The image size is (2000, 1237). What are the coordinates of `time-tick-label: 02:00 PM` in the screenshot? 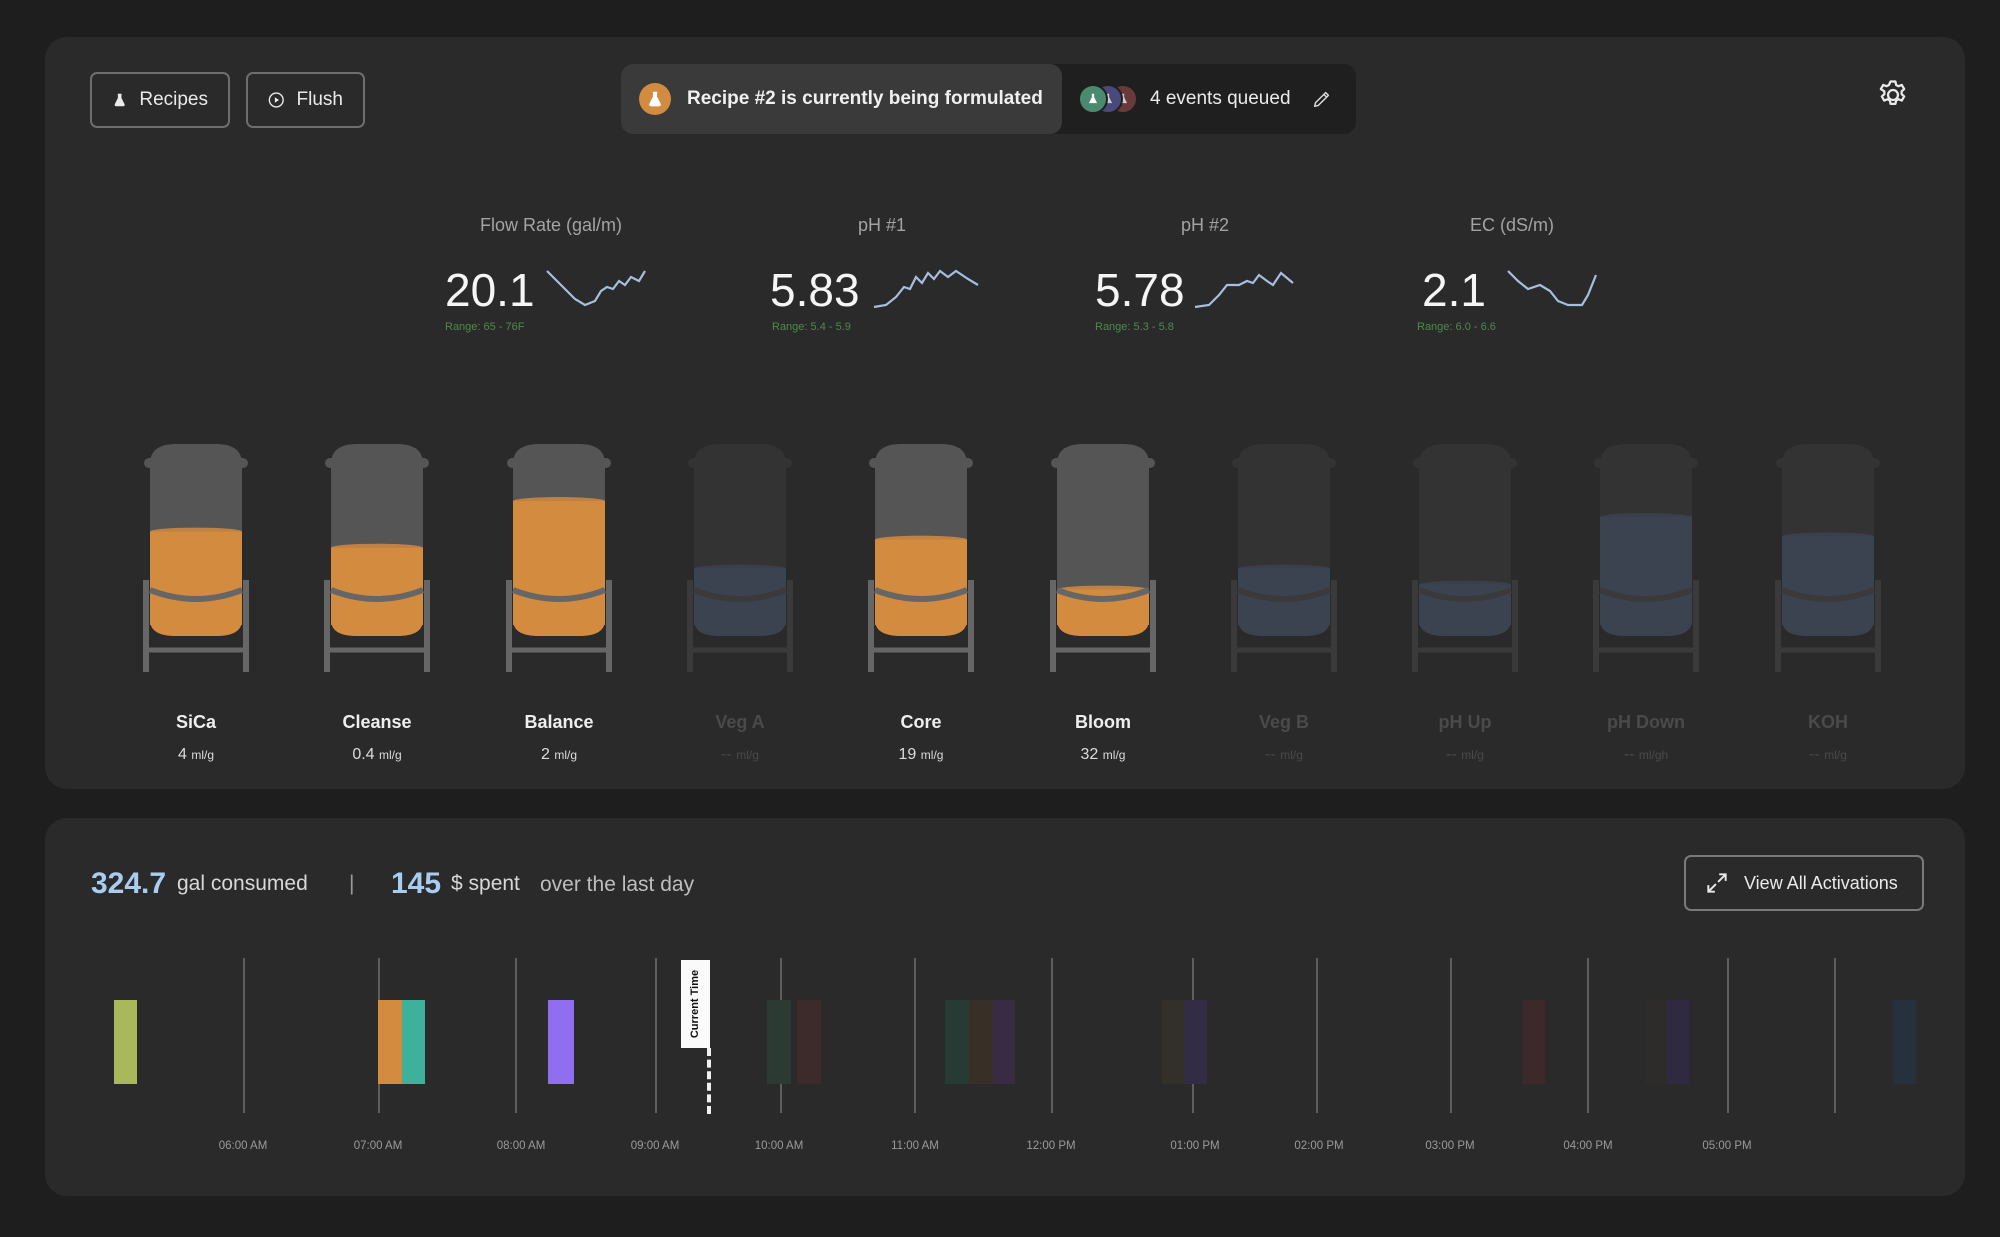 It's located at (1319, 1146).